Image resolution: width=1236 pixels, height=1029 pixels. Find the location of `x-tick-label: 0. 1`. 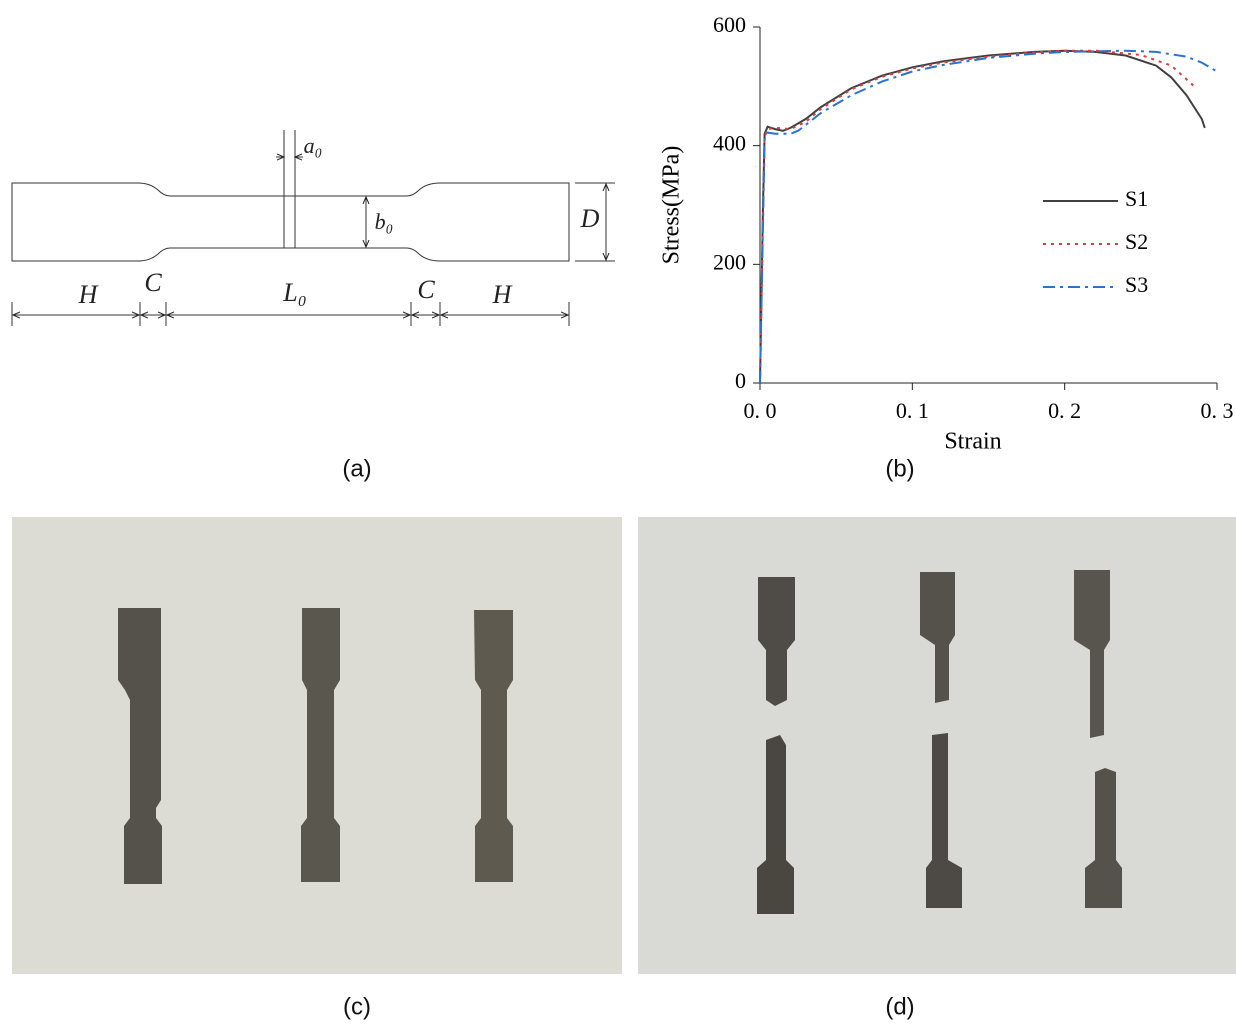

x-tick-label: 0. 1 is located at coordinates (912, 410).